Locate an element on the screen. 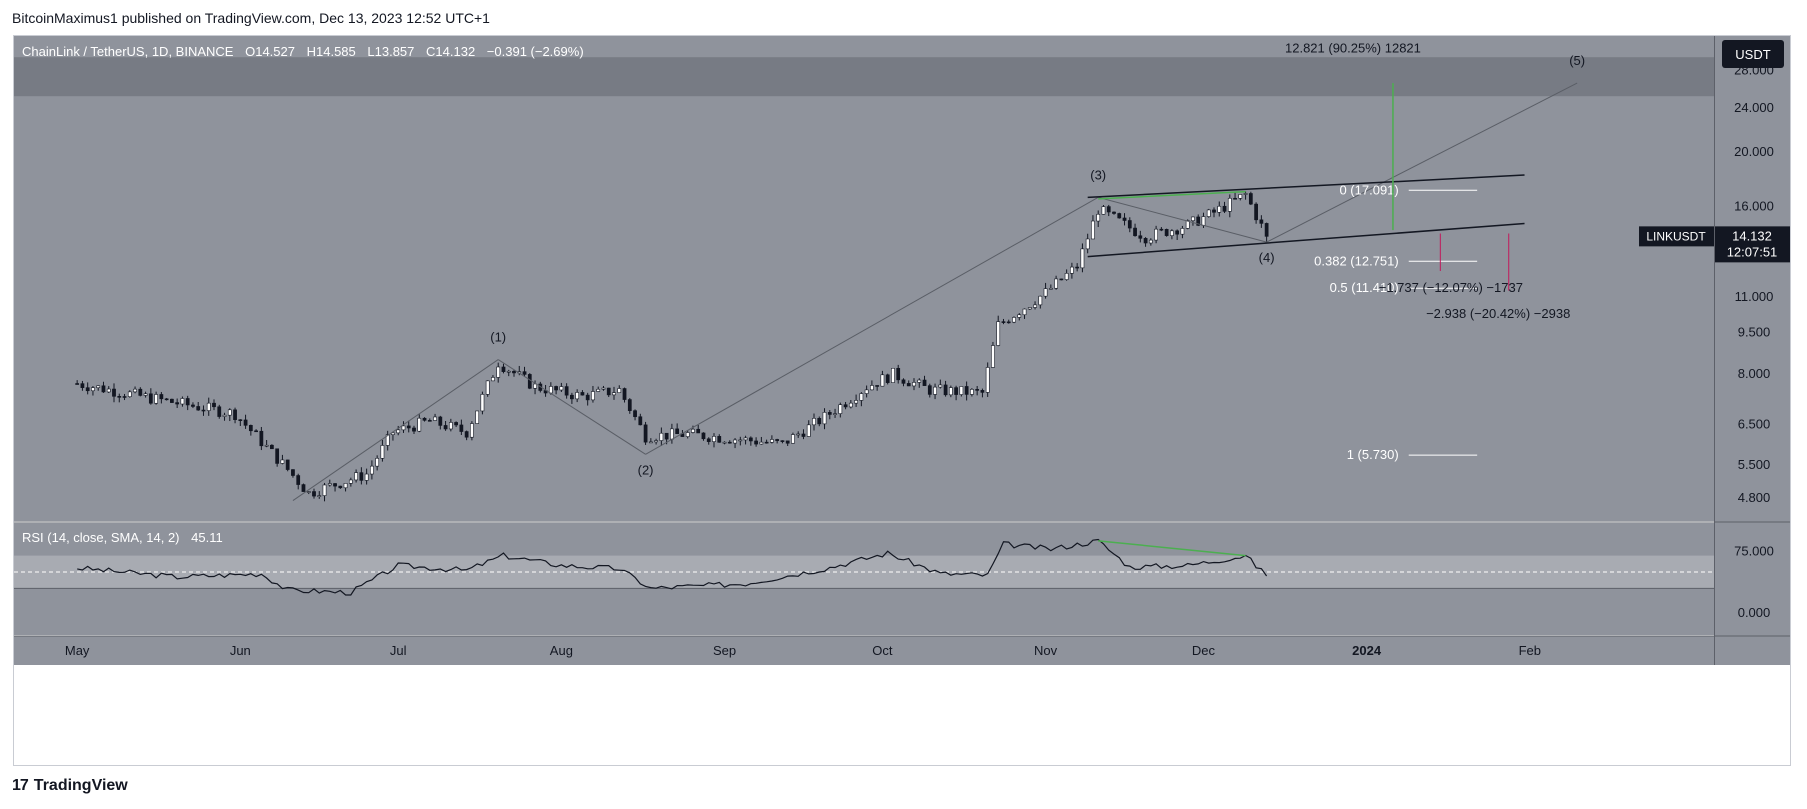 Image resolution: width=1807 pixels, height=809 pixels. price-tick: 4.800 is located at coordinates (1754, 497).